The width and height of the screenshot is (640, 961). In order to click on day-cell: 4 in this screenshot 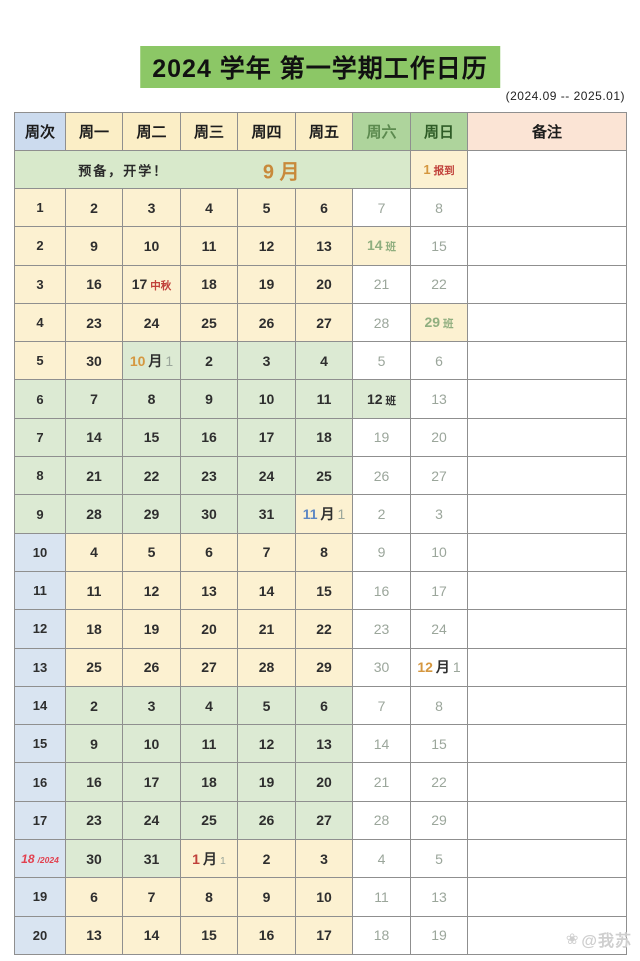, I will do `click(209, 207)`.